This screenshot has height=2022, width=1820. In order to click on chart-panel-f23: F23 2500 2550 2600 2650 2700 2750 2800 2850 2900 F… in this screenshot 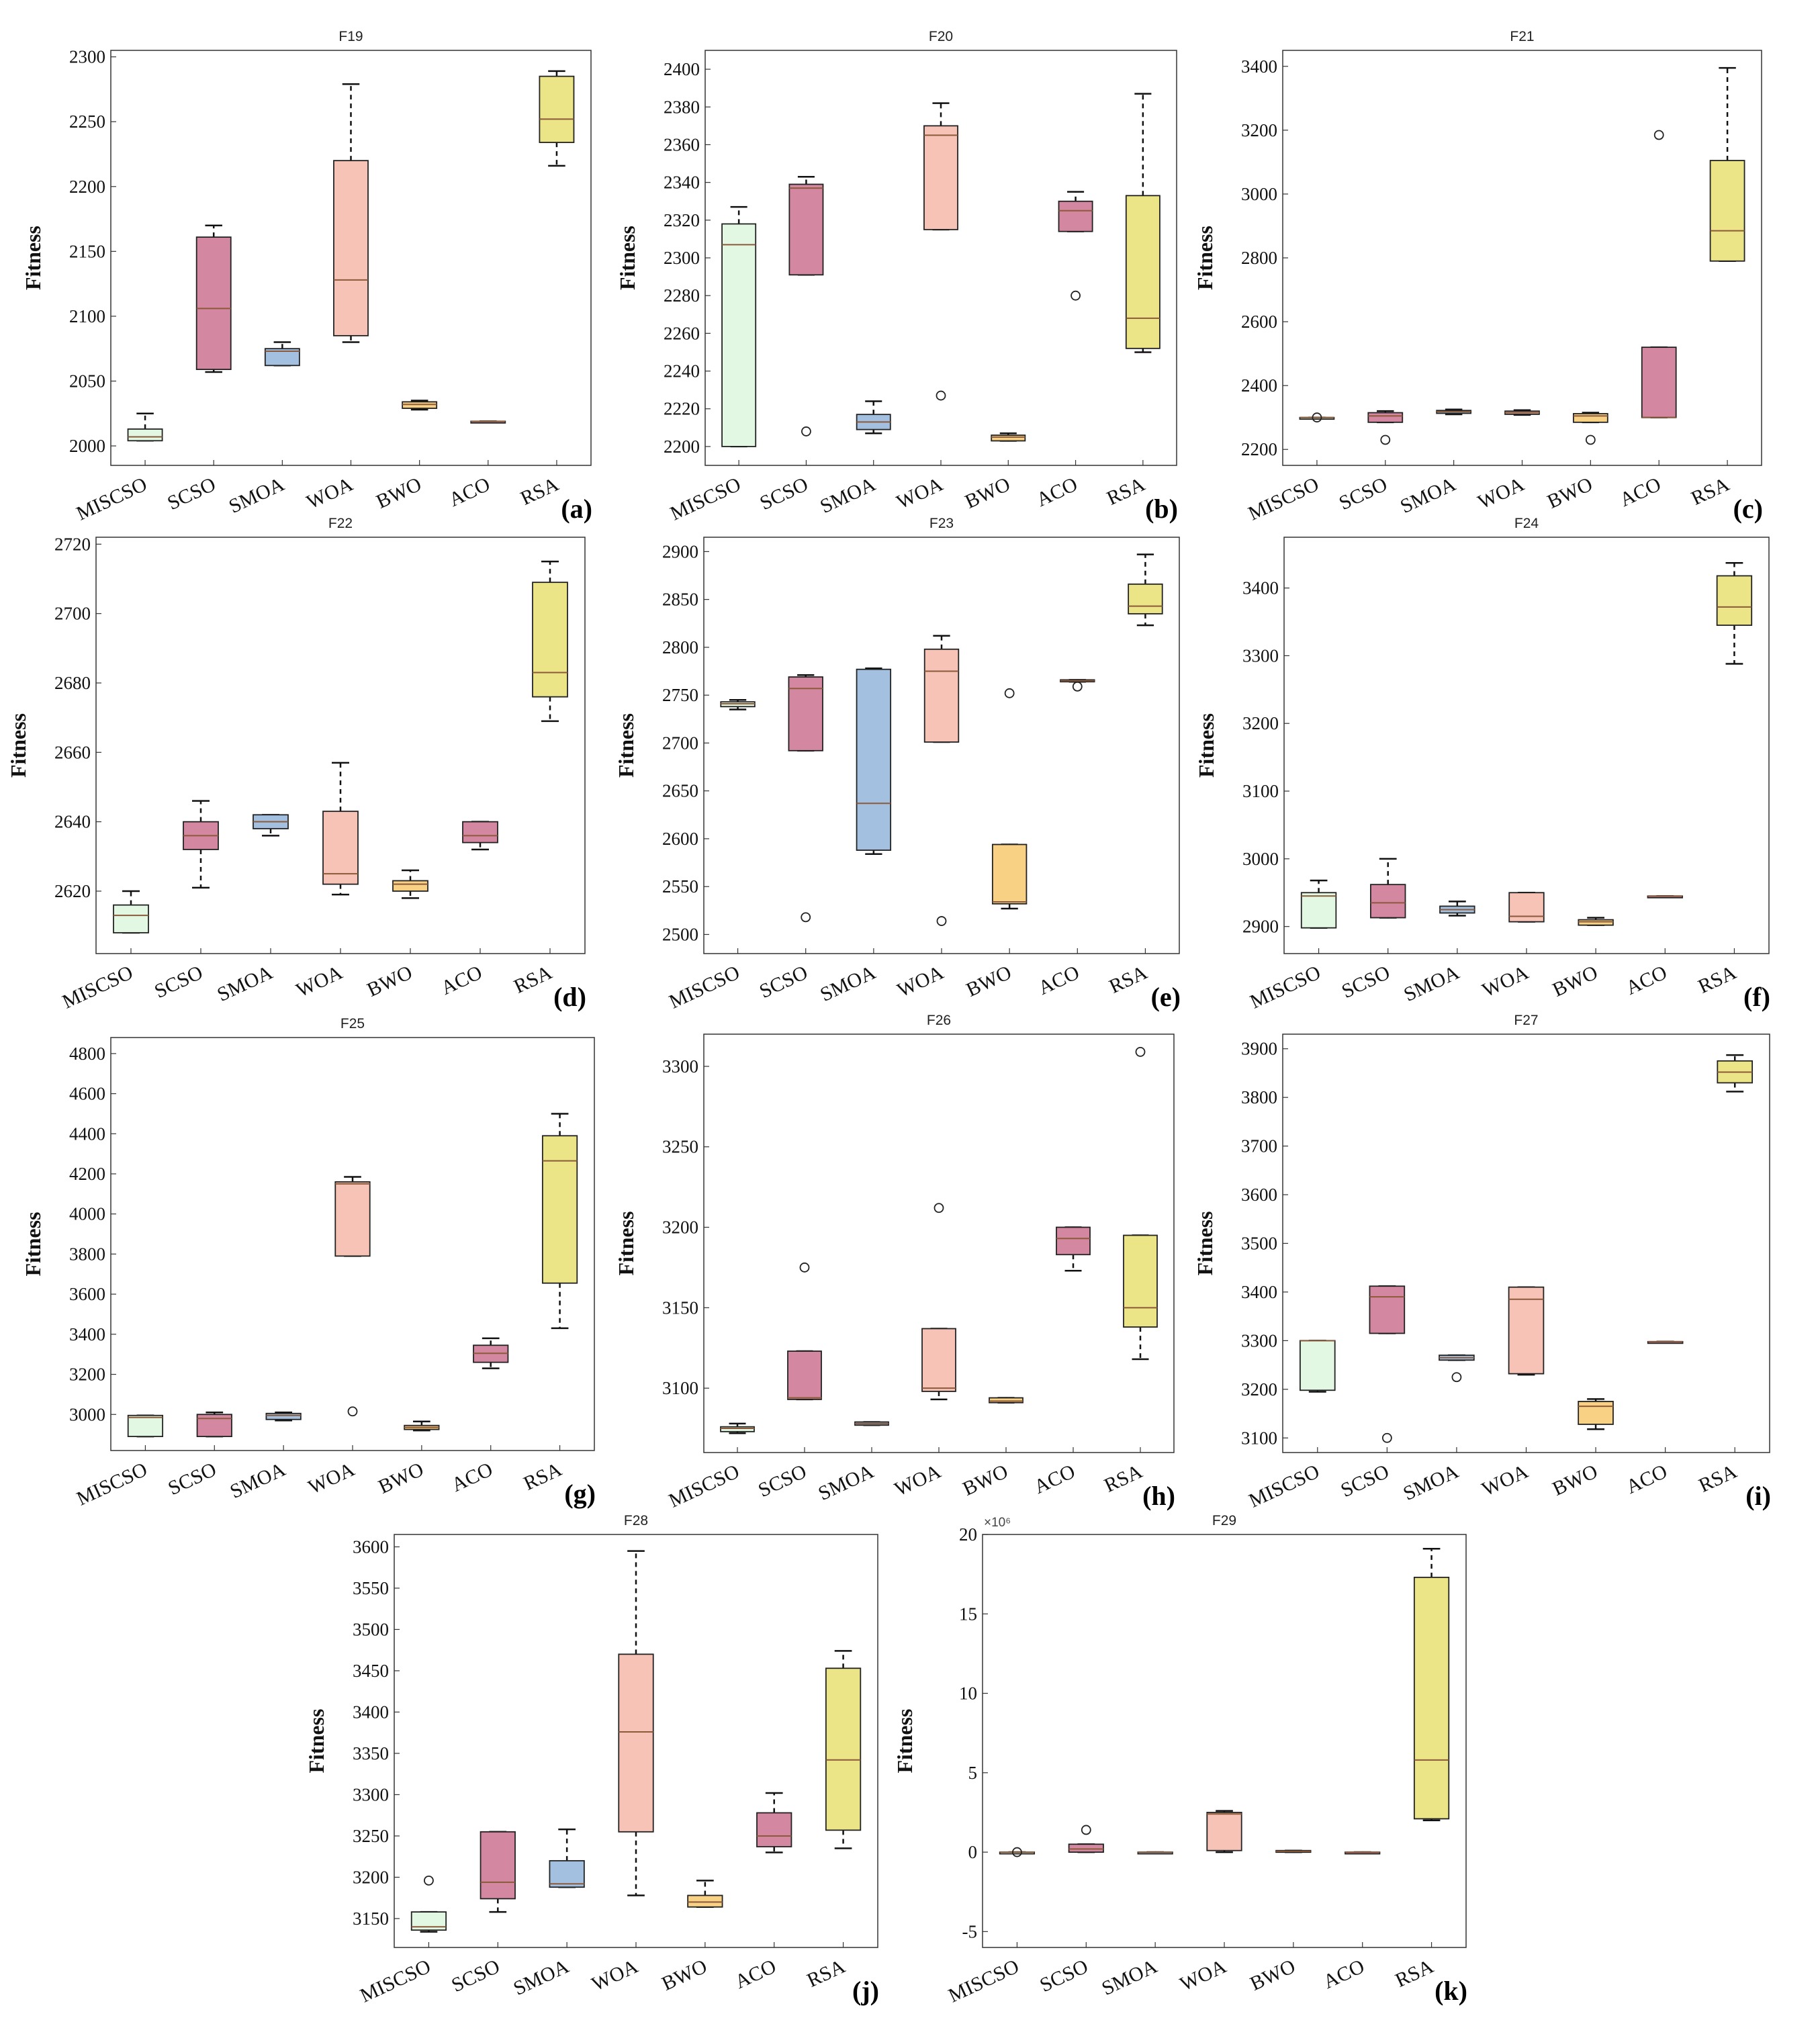, I will do `click(897, 764)`.